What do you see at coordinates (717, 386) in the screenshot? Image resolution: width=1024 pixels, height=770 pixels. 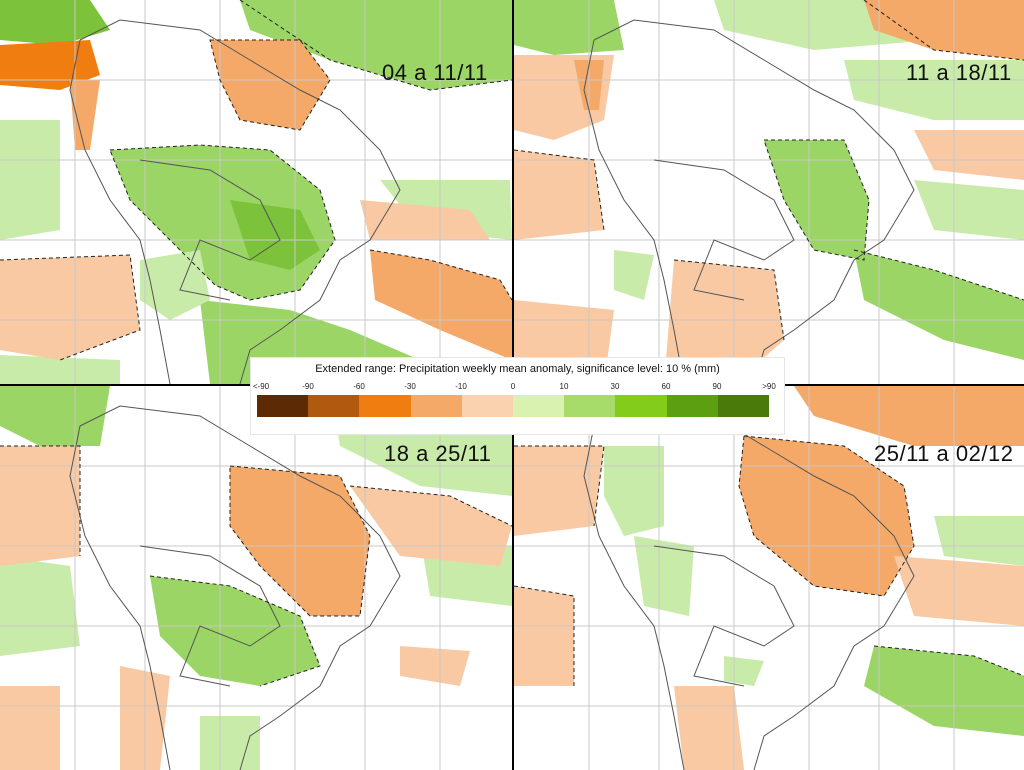 I see `legend-tick: 90` at bounding box center [717, 386].